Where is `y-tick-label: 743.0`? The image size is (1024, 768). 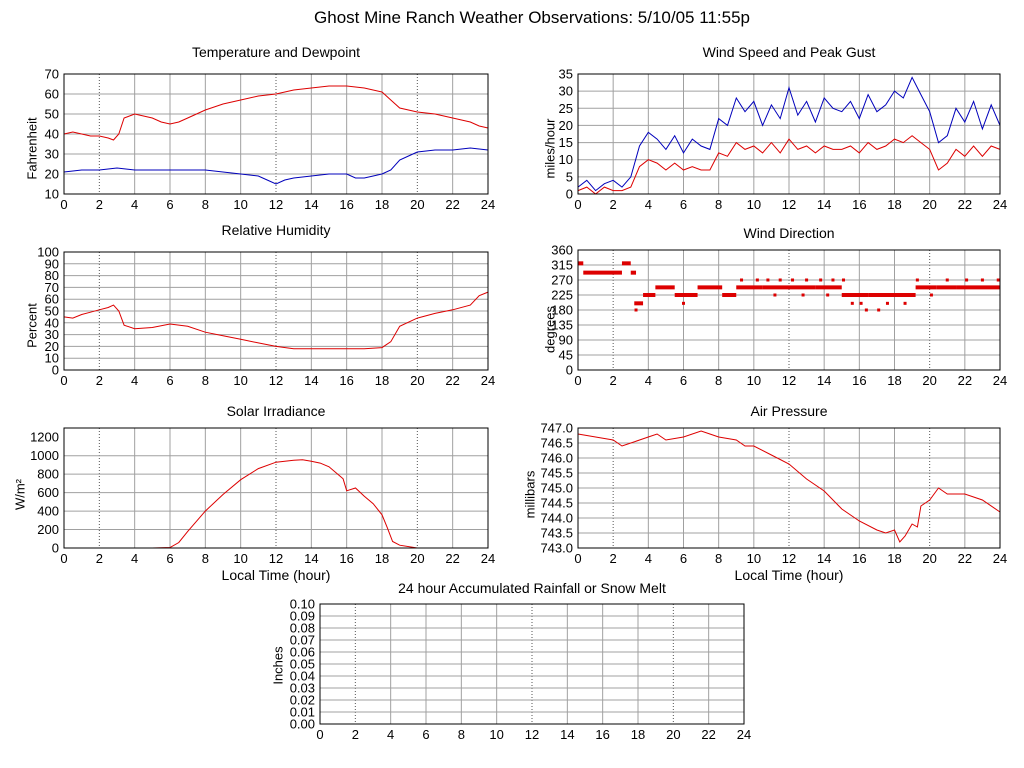
y-tick-label: 743.0 is located at coordinates (556, 548).